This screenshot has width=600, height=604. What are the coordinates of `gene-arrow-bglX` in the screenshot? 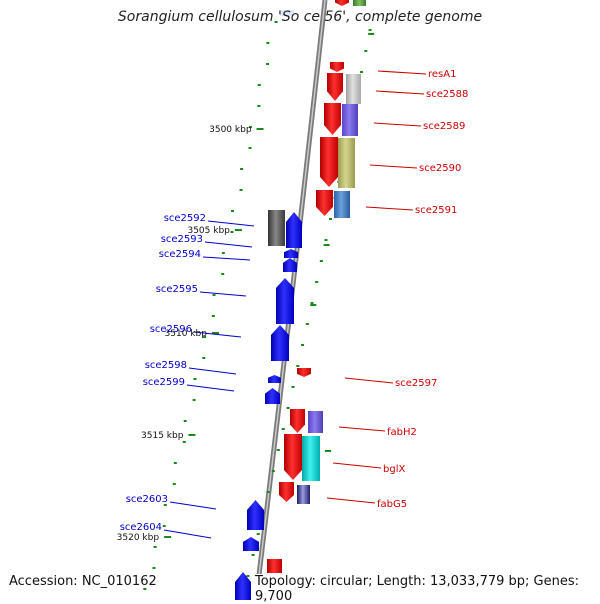 It's located at (293, 457).